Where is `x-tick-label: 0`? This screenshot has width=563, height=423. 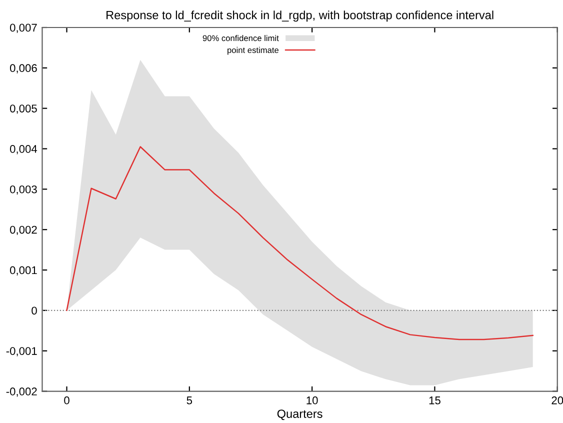
x-tick-label: 0 is located at coordinates (67, 400).